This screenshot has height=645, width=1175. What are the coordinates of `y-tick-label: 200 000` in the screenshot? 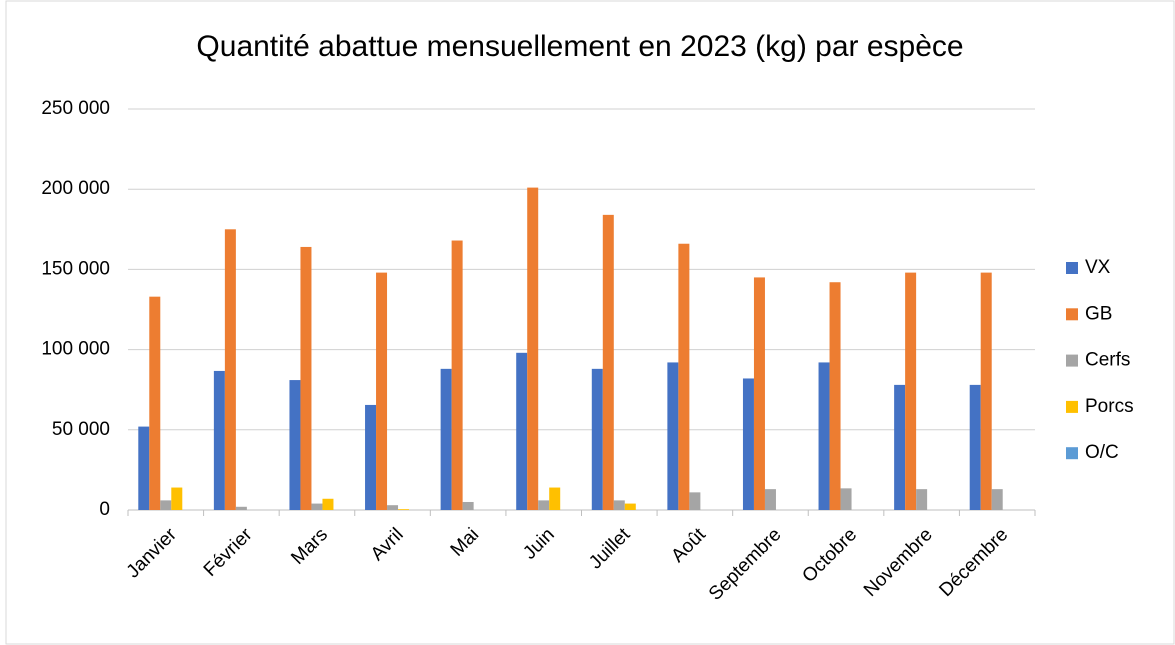 It's located at (75, 188).